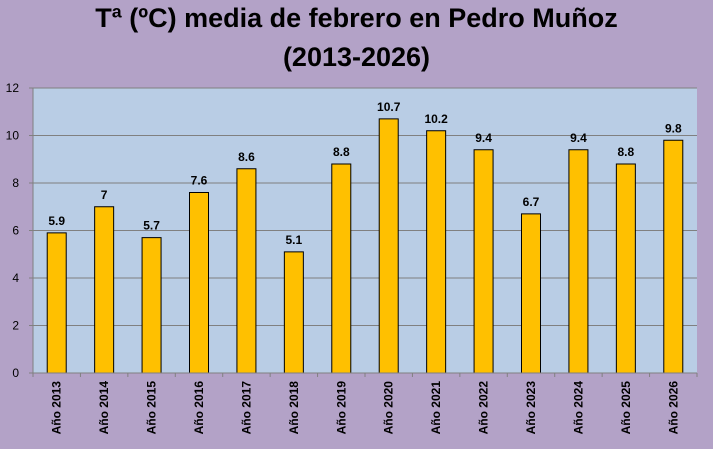 Image resolution: width=713 pixels, height=449 pixels. Describe the element at coordinates (436, 408) in the screenshot. I see `x-tick-label: Año 2021` at that location.